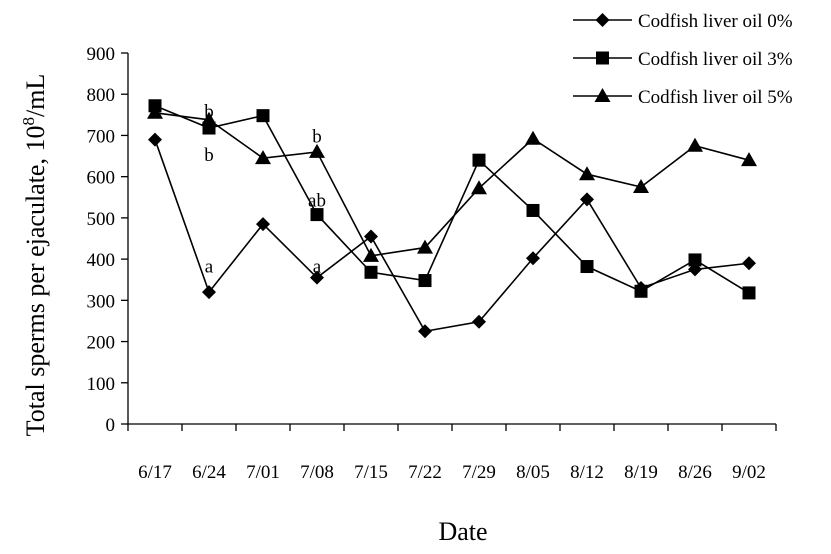 The image size is (831, 554). I want to click on legend-item: Codfish liver oil 0%, so click(683, 21).